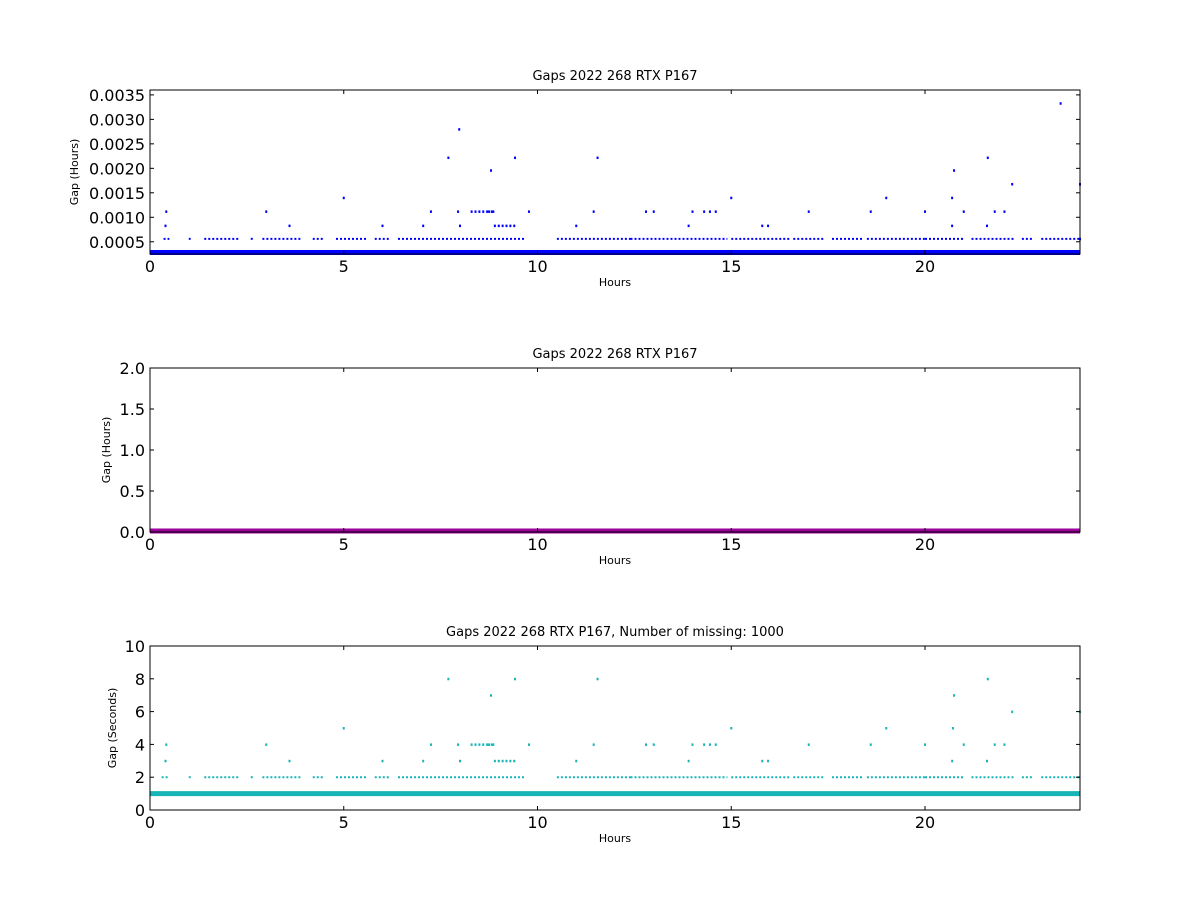 The image size is (1200, 900). What do you see at coordinates (140, 744) in the screenshot?
I see `y-tick-label: 4` at bounding box center [140, 744].